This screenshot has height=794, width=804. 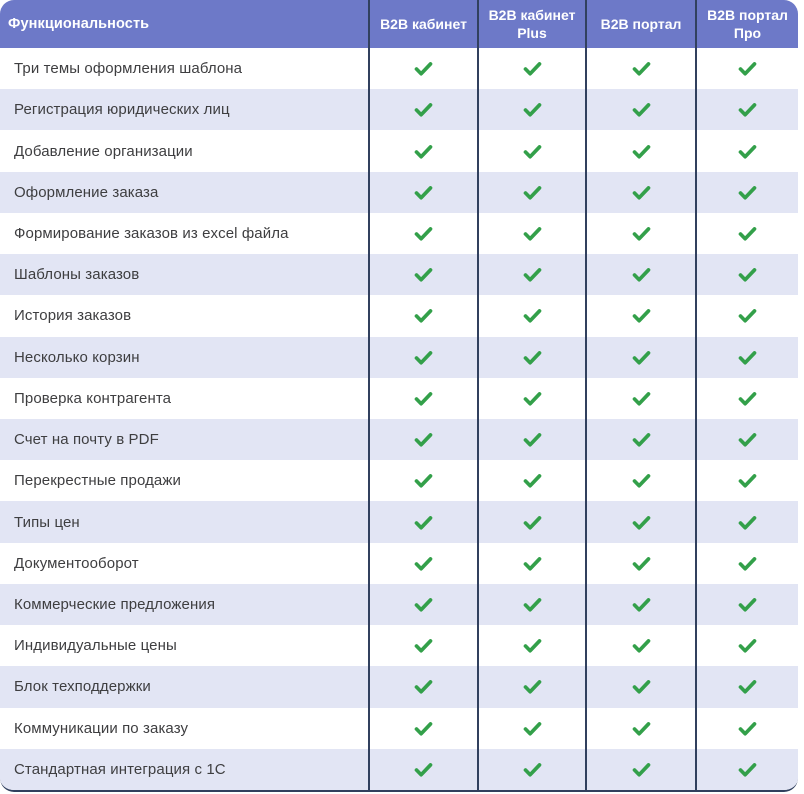 I want to click on table-row: Регистрация юридических лиц, so click(x=399, y=110).